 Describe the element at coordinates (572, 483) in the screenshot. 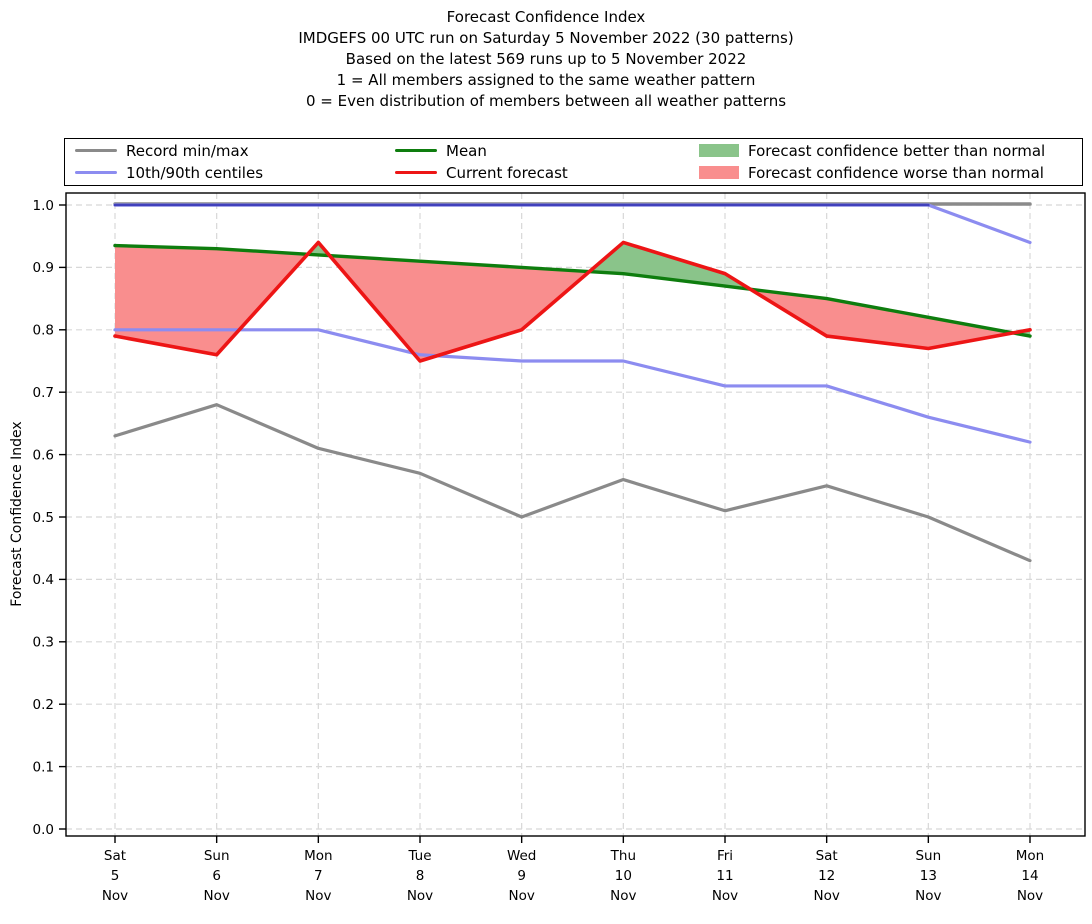

I see `record-min-line` at that location.